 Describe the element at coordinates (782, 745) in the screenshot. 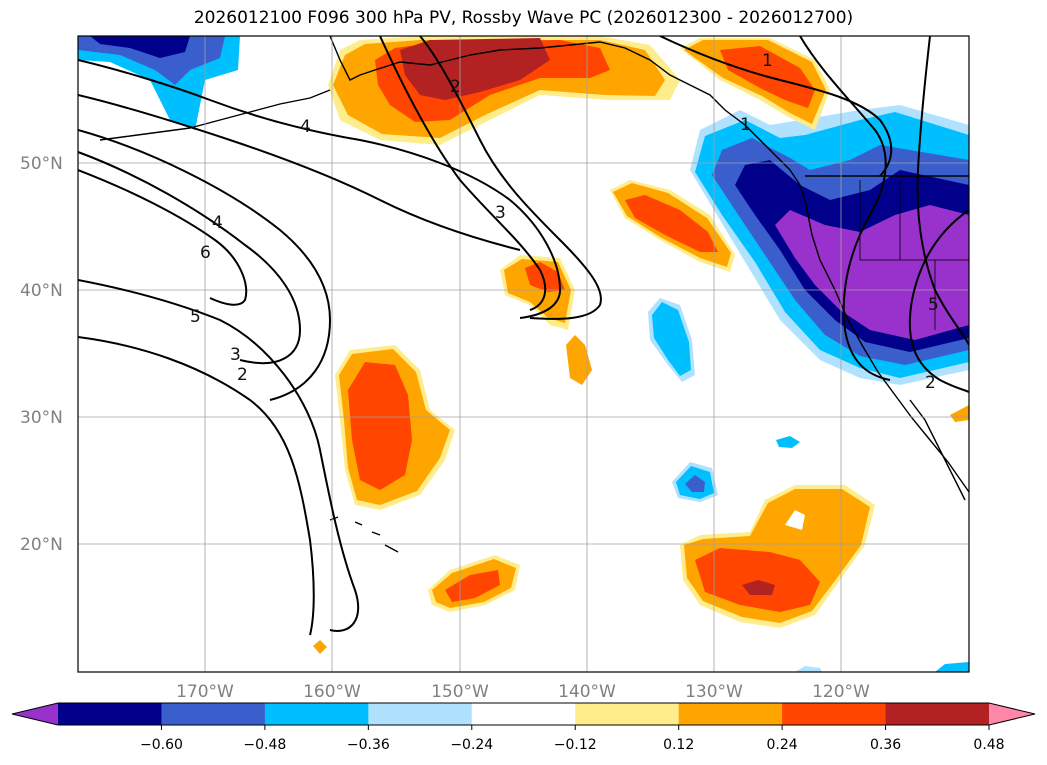

I see `colorbar-tick-label: 0.24` at that location.